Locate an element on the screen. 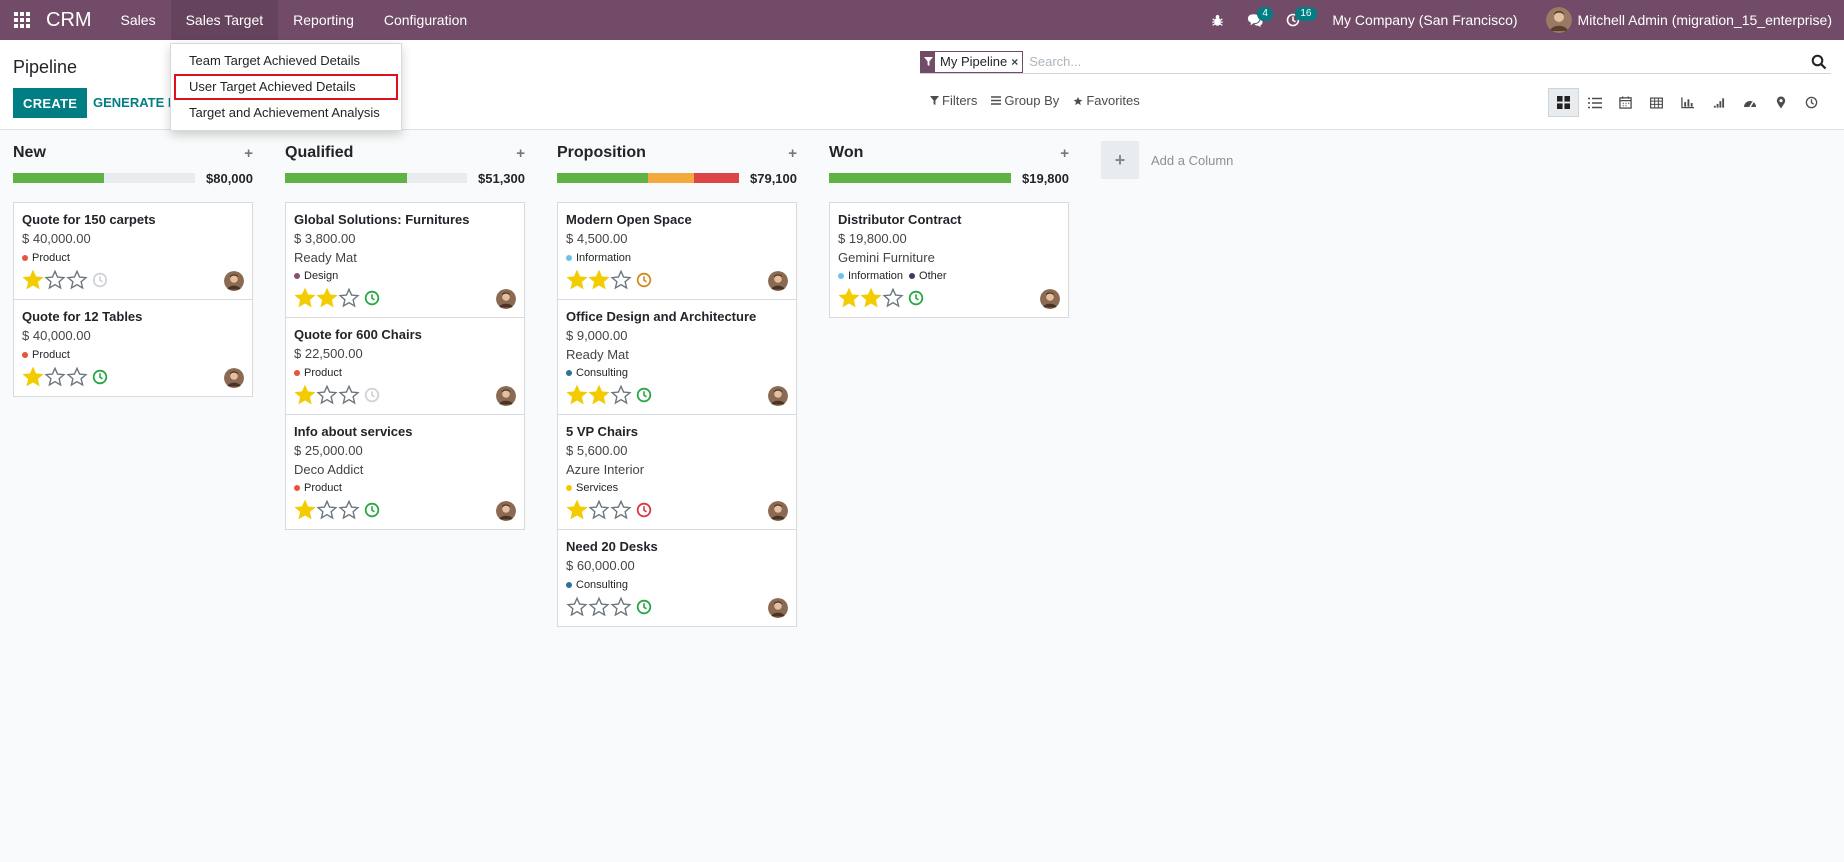  search-facet: My Pipeline × is located at coordinates (972, 61).